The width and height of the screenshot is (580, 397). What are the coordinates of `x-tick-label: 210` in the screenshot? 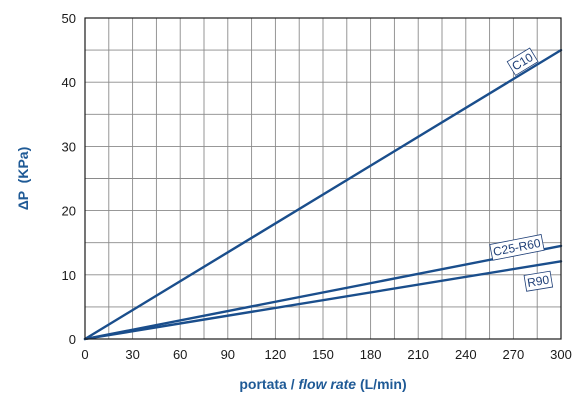 It's located at (418, 354).